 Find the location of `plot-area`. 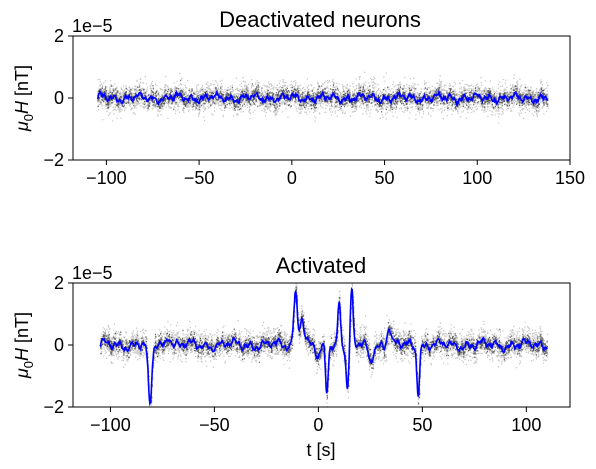

plot-area is located at coordinates (322, 97).